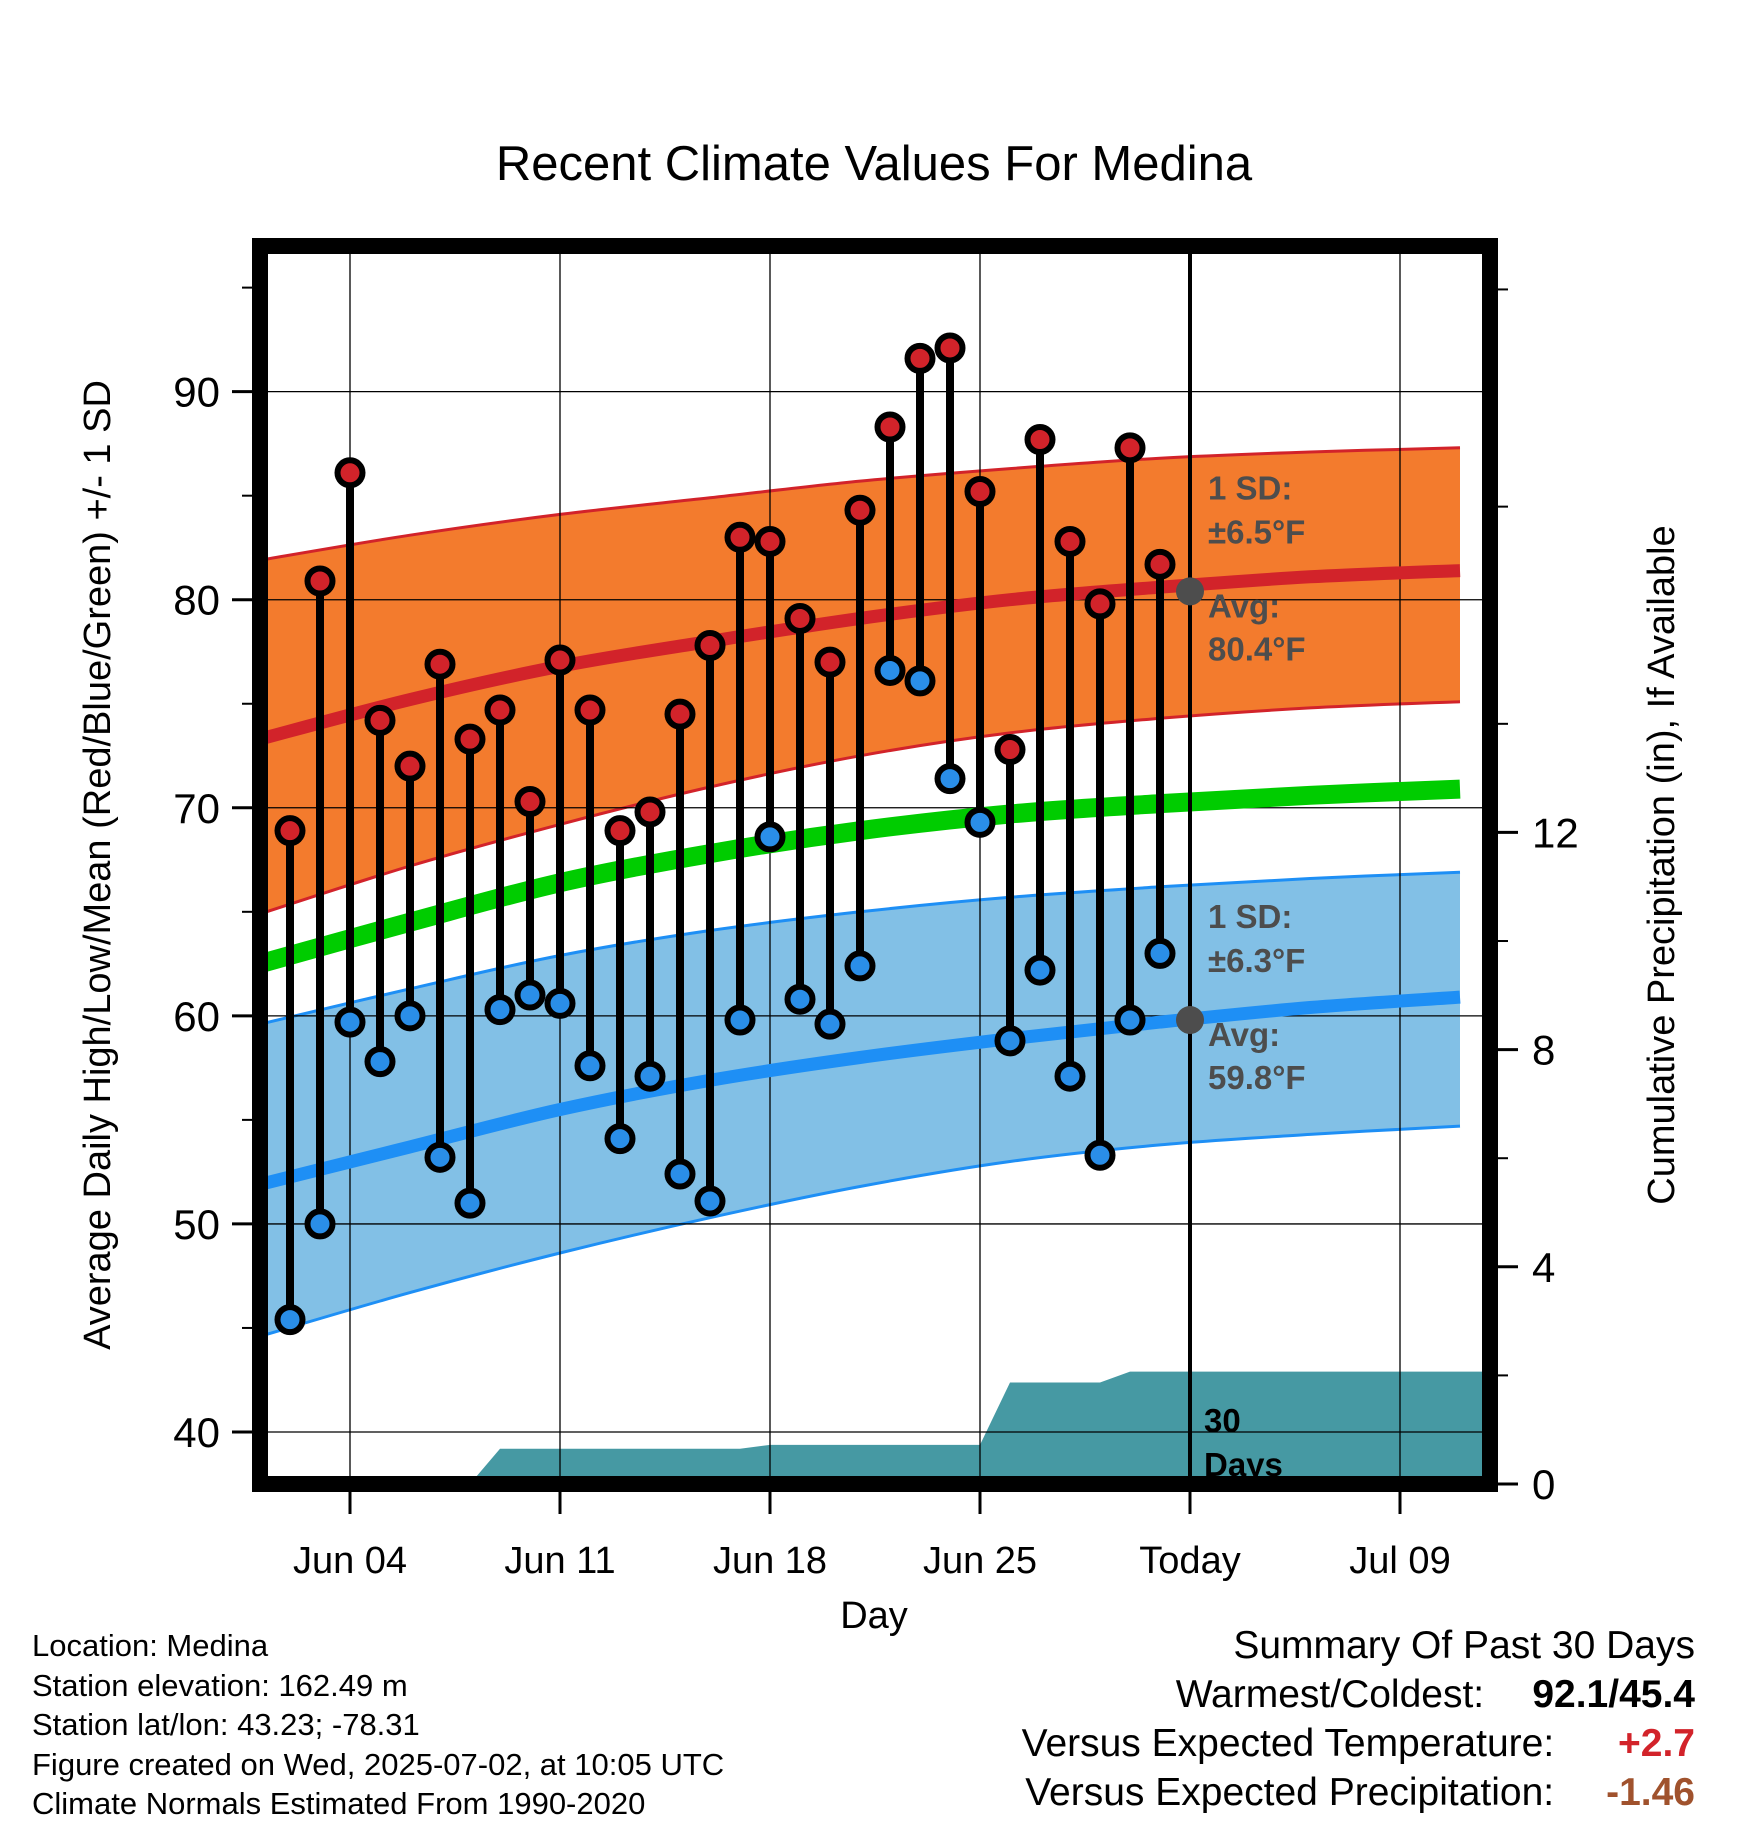  I want to click on info-normals: Climate Normals Estimated From 1990-2020, so click(339, 1804).